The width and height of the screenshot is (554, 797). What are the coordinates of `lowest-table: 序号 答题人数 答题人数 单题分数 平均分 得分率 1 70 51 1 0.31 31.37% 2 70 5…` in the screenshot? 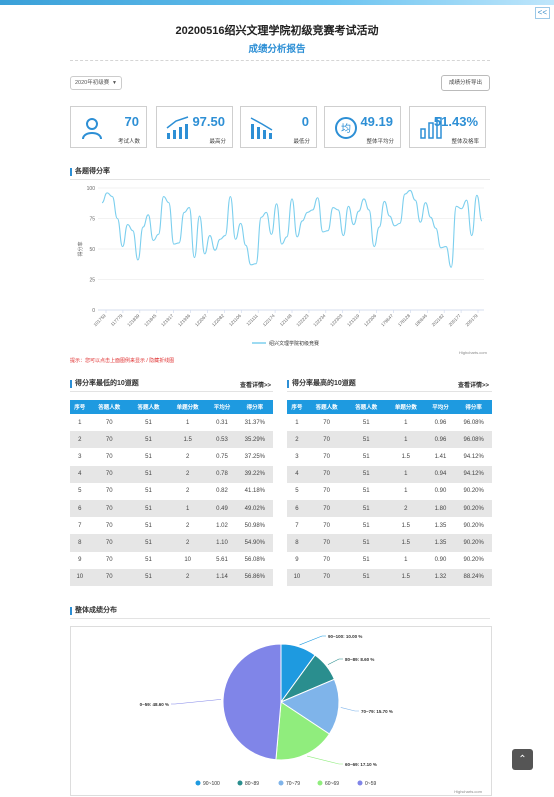 It's located at (171, 493).